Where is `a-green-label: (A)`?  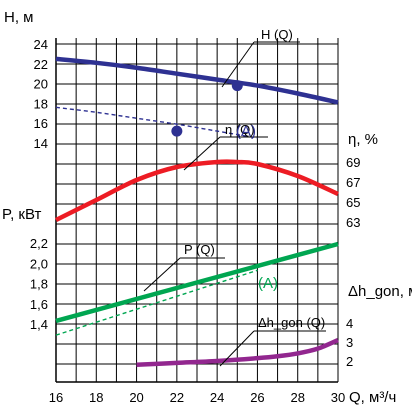 a-green-label: (A) is located at coordinates (268, 283).